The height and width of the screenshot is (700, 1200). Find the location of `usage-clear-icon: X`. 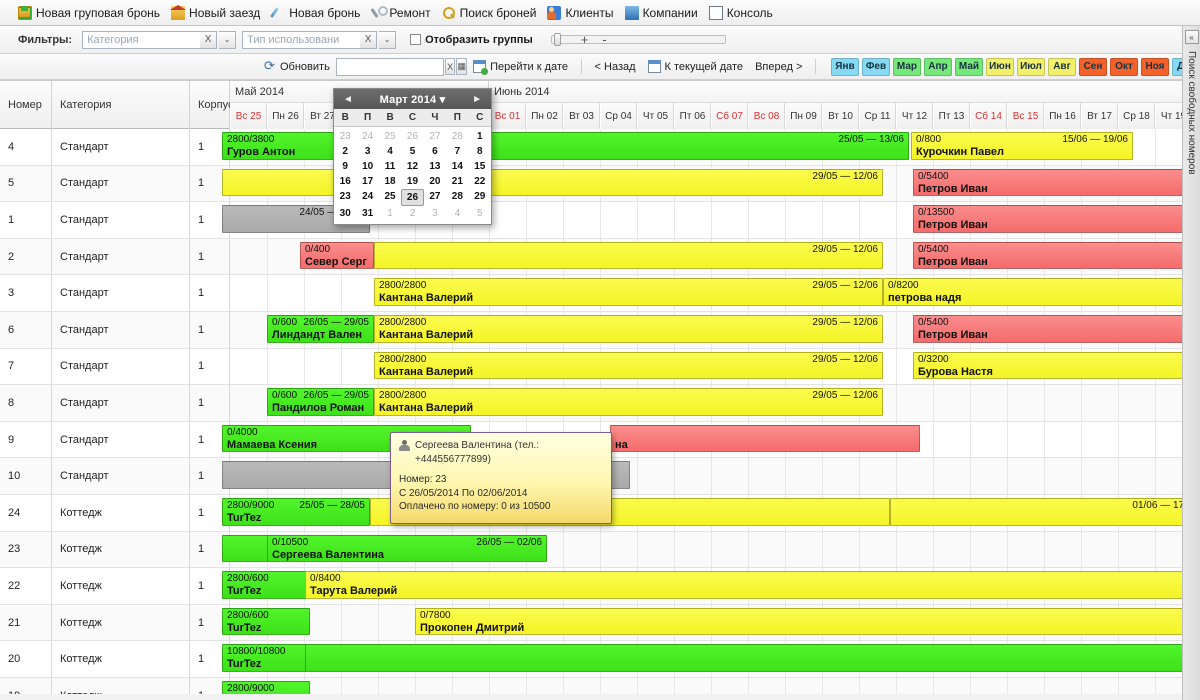

usage-clear-icon: X is located at coordinates (369, 39).